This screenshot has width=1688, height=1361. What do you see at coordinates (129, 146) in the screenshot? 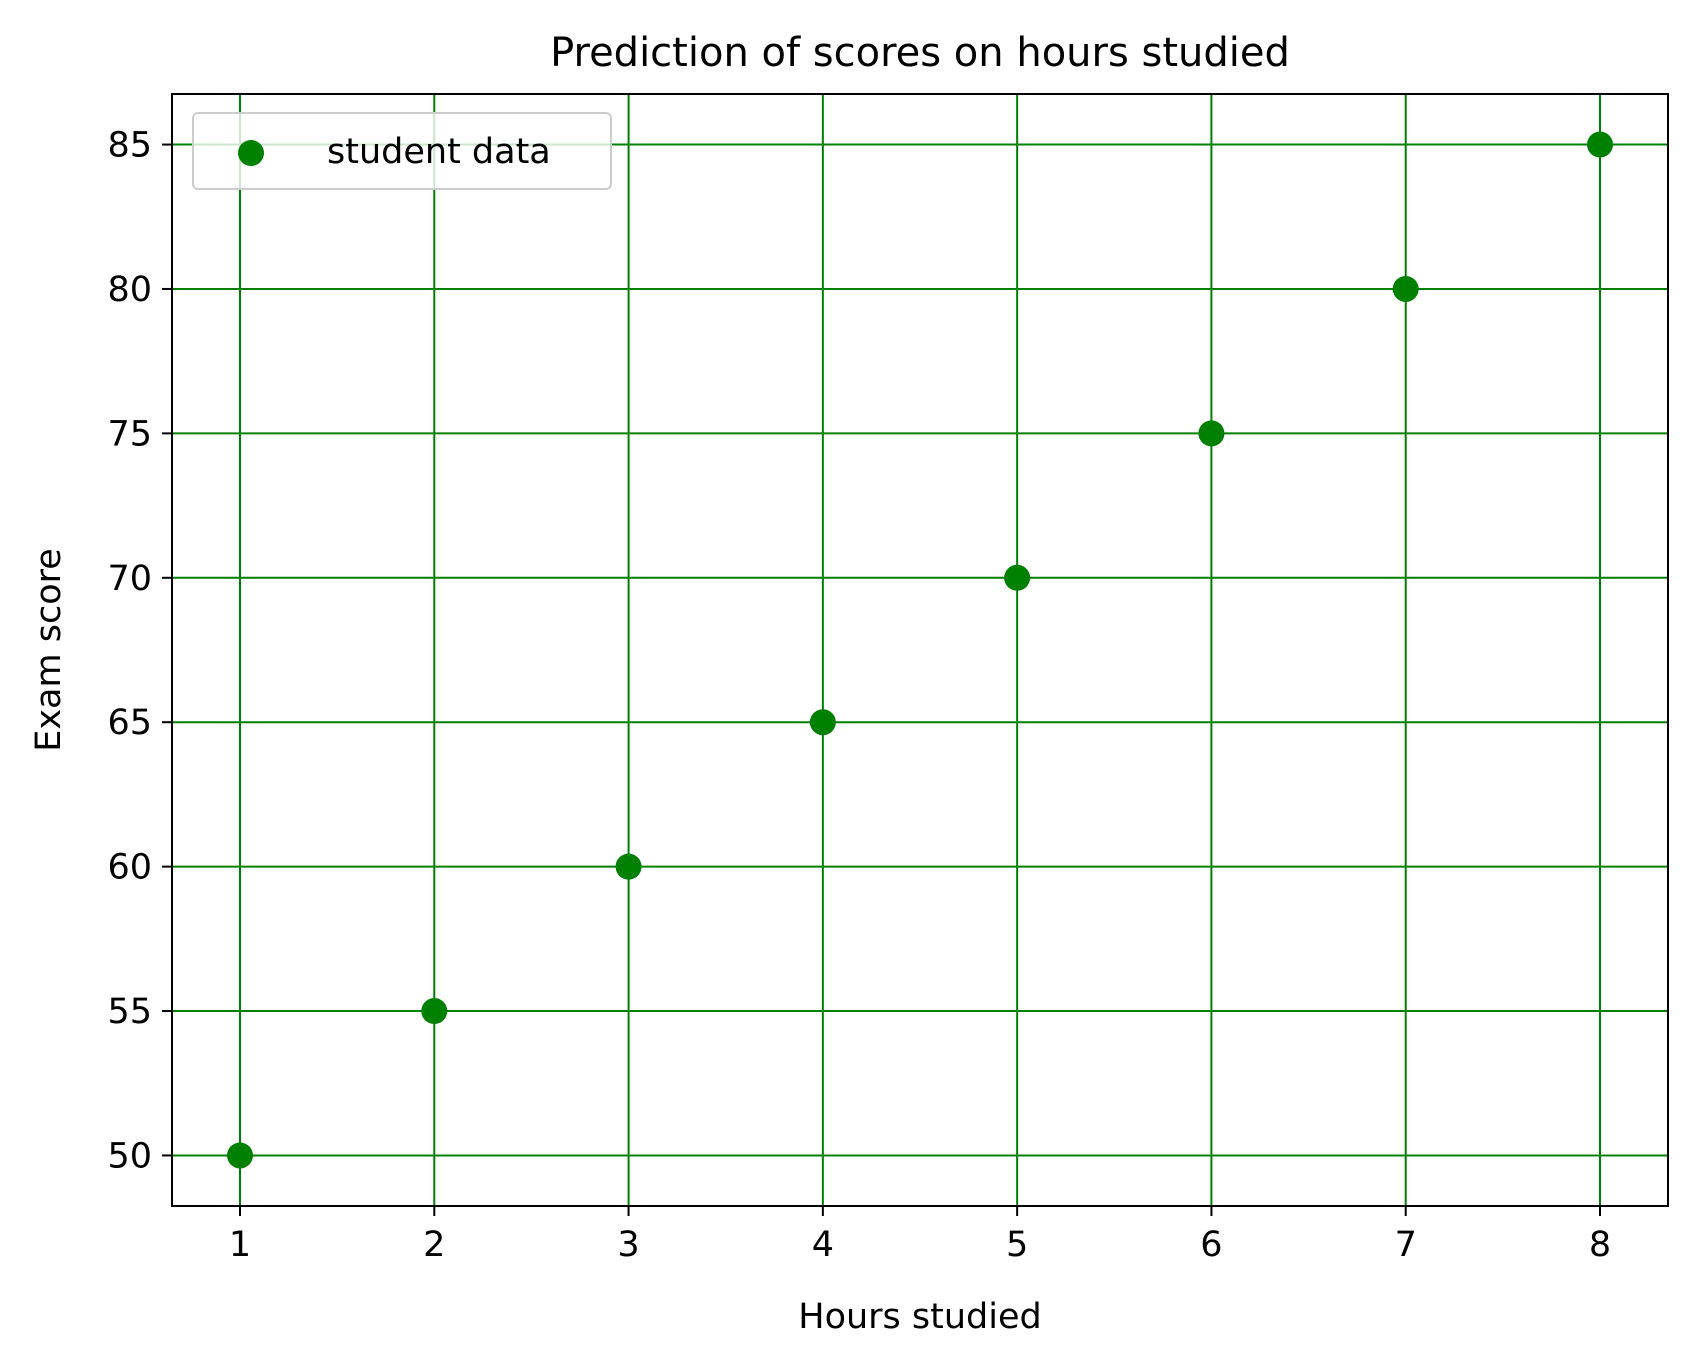
I see `y-tick-label: 85` at bounding box center [129, 146].